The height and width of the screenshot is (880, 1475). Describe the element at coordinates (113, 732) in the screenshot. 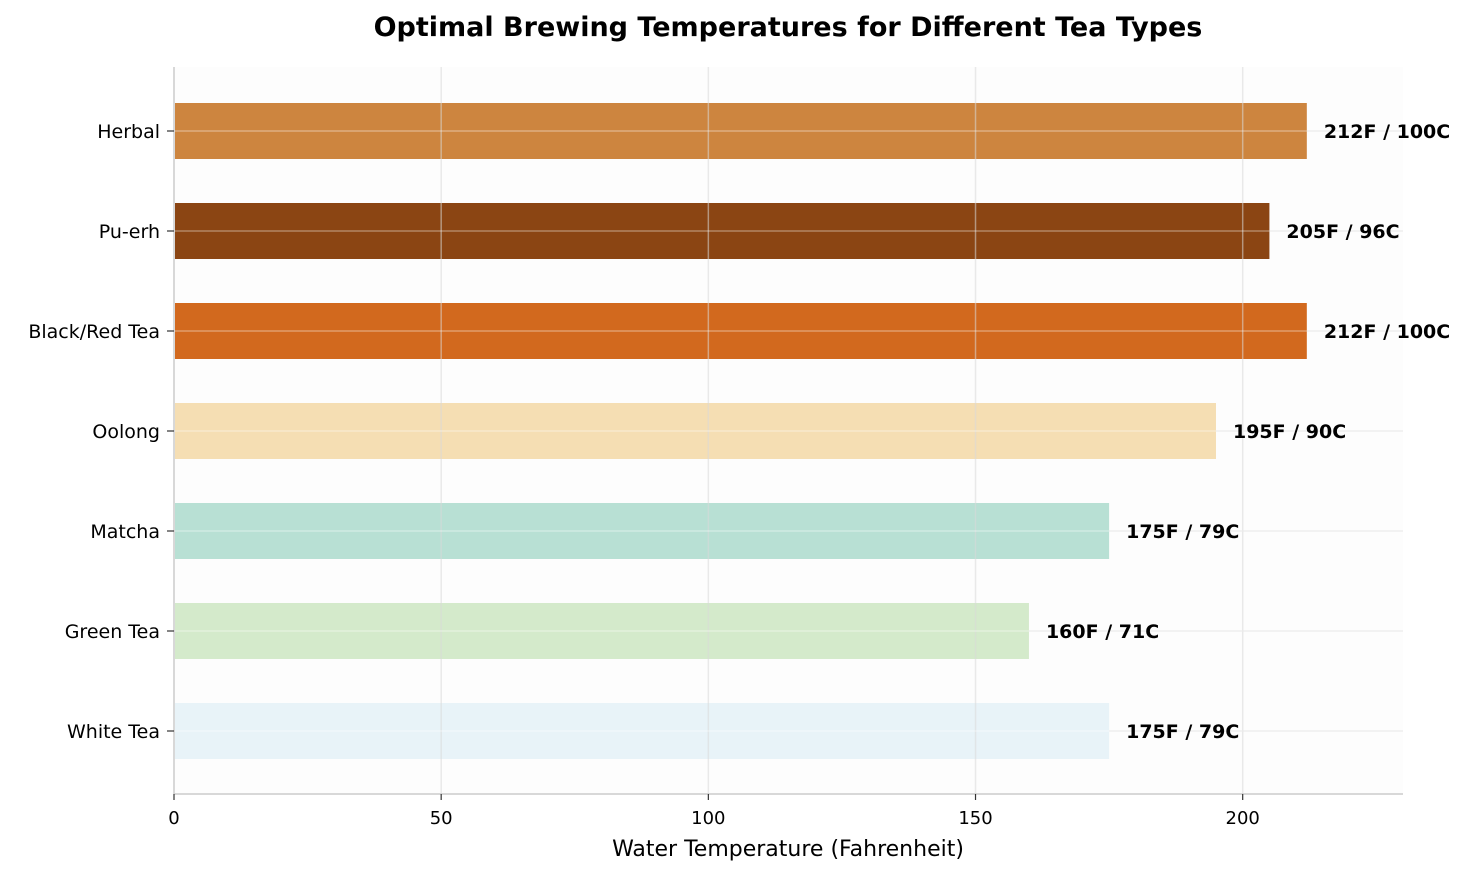

I see `y-tick-label: White Tea` at that location.